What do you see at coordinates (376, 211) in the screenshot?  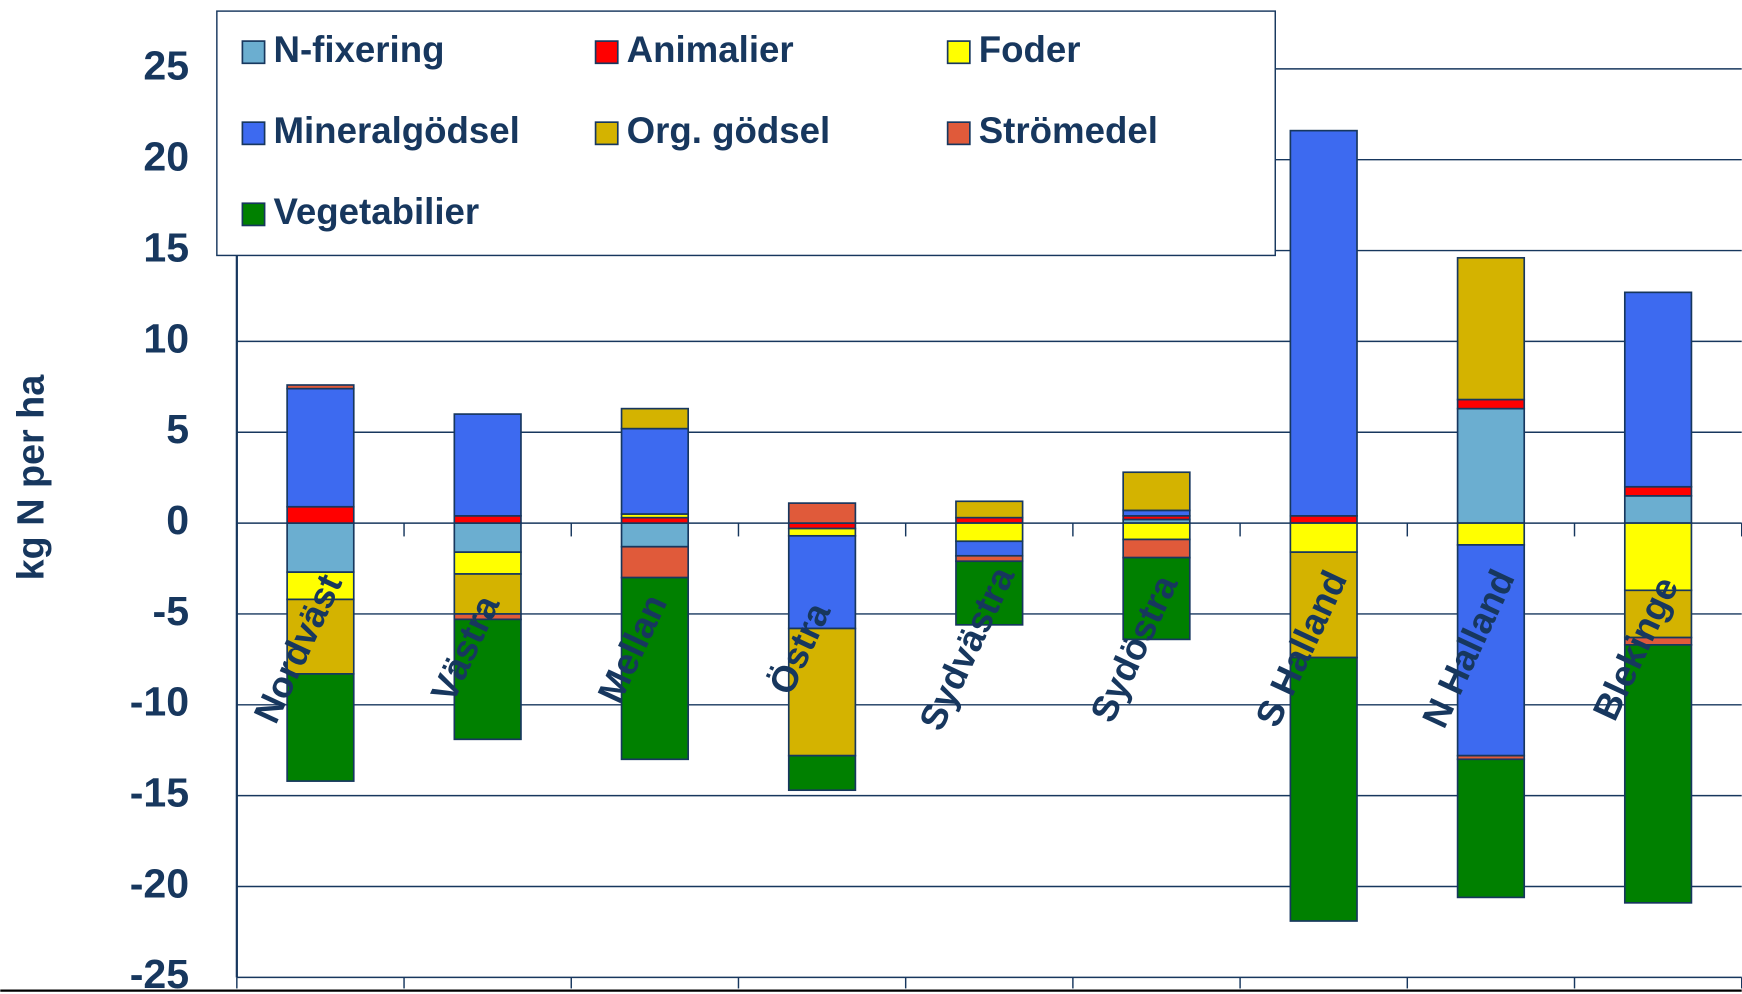 I see `legend-label: Vegetabilier` at bounding box center [376, 211].